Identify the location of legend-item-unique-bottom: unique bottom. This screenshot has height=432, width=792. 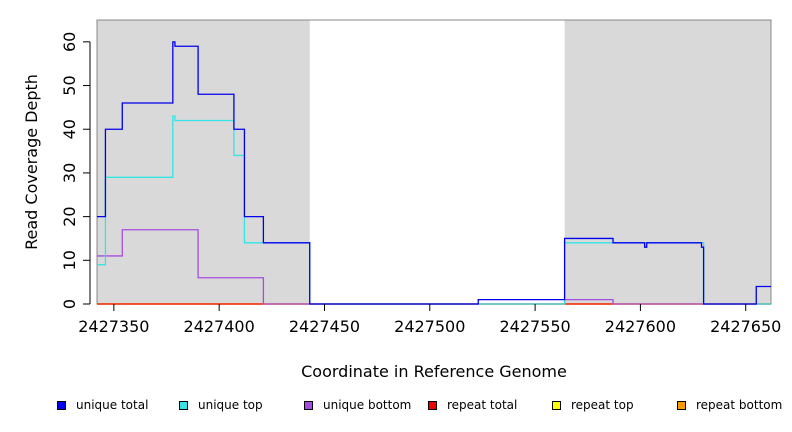
(357, 405).